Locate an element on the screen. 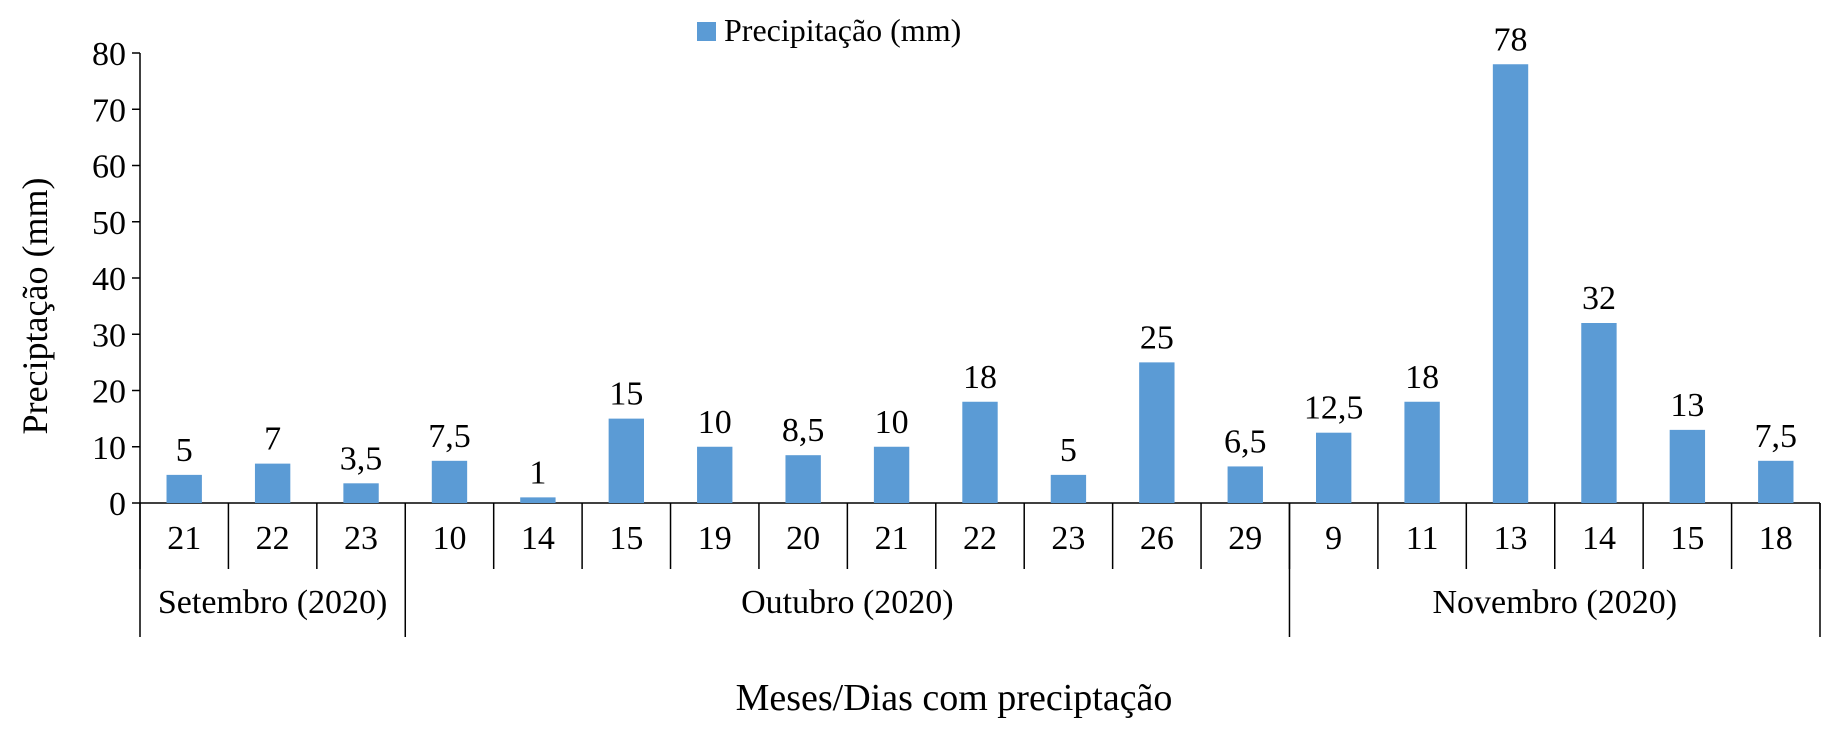 The width and height of the screenshot is (1830, 742). x-tick-label: 29 is located at coordinates (1245, 538).